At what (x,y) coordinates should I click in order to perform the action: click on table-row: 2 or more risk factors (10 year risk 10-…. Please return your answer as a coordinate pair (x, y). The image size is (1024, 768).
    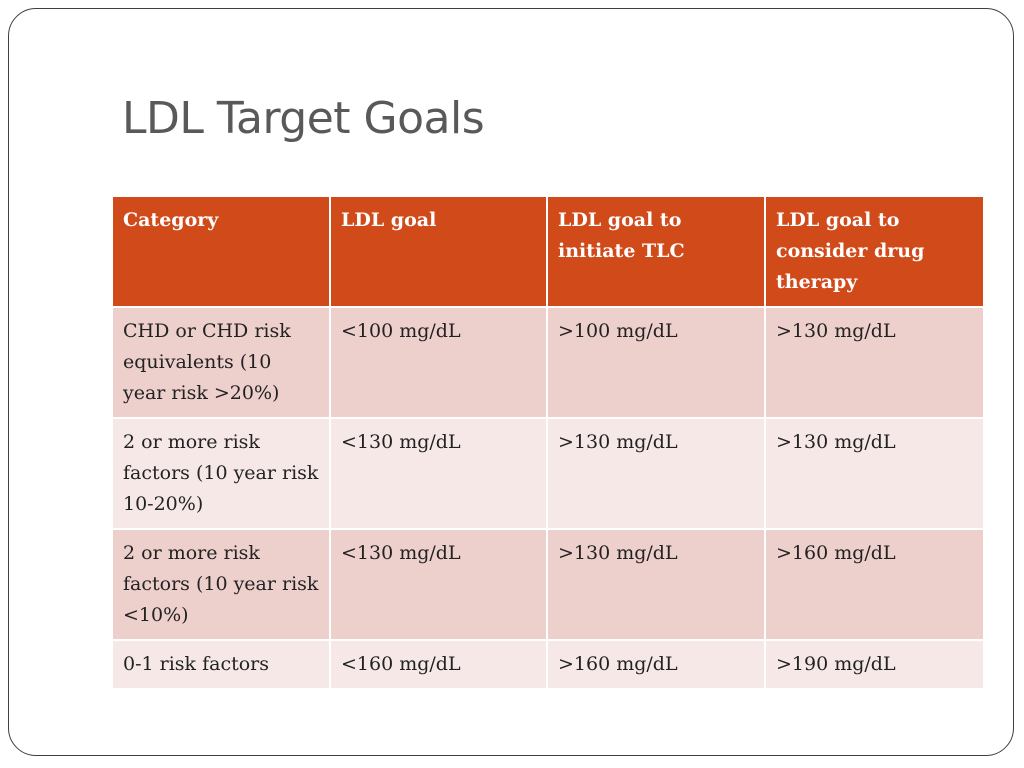
    Looking at the image, I should click on (548, 473).